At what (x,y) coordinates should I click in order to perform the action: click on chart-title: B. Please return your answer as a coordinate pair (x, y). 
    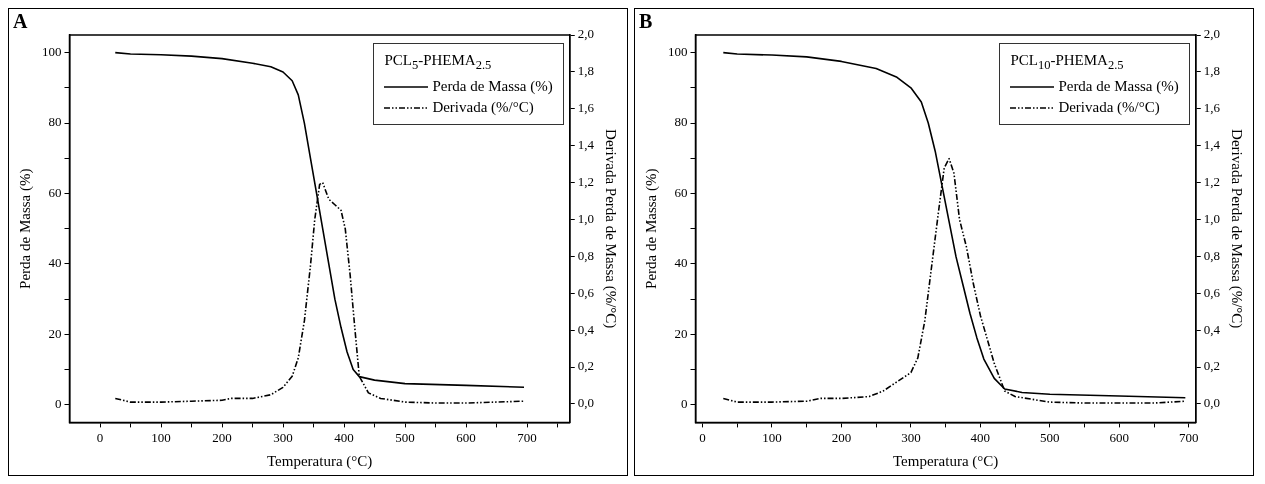
    Looking at the image, I should click on (646, 21).